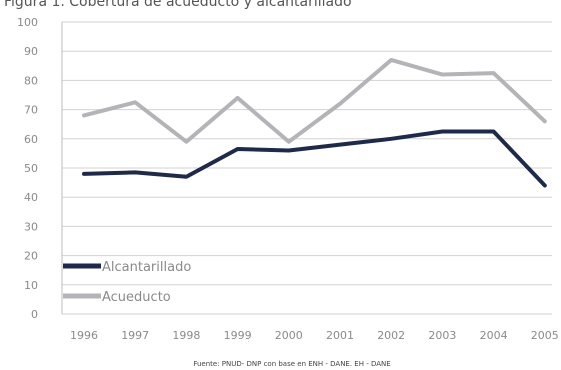 The height and width of the screenshot is (370, 561). I want to click on x-tick-label: 2003, so click(442, 335).